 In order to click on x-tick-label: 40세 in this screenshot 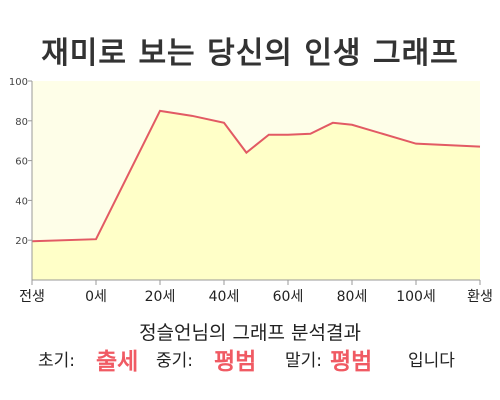, I will do `click(224, 297)`.